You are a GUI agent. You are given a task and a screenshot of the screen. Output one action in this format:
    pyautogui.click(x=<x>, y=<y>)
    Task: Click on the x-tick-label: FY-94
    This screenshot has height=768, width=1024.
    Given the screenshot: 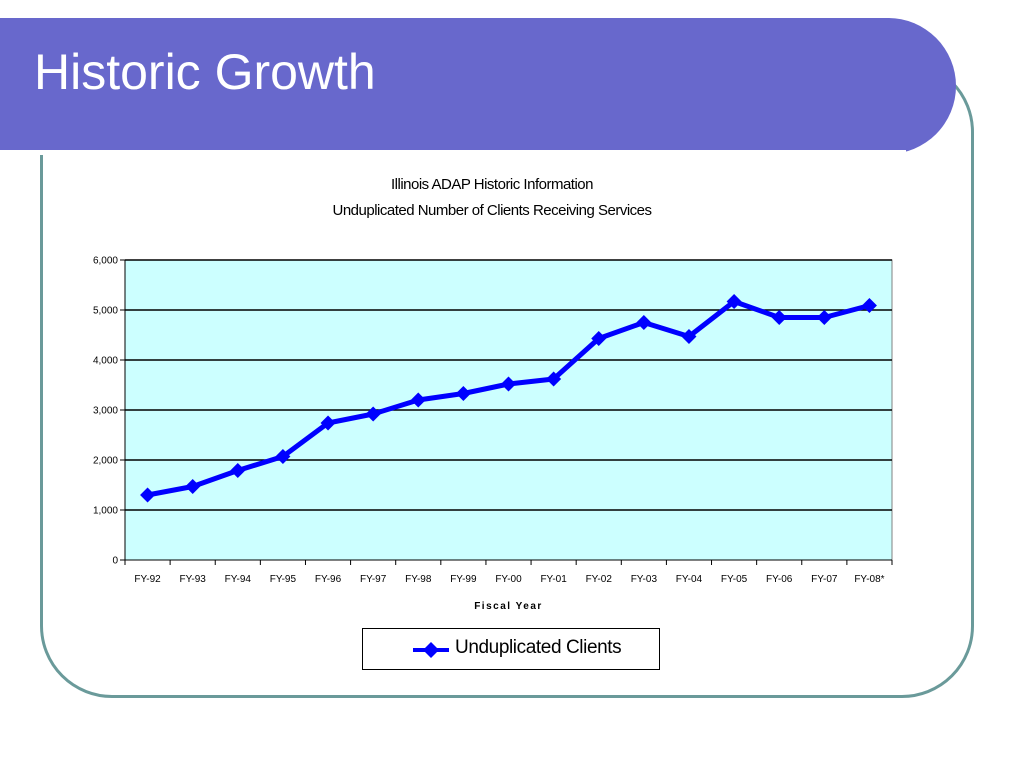 What is the action you would take?
    pyautogui.click(x=238, y=579)
    